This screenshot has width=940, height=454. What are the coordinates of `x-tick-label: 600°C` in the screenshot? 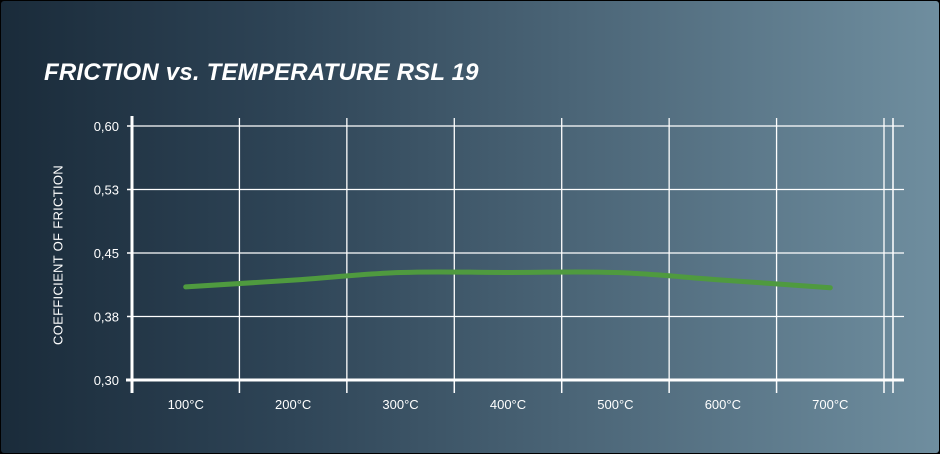 It's located at (723, 404).